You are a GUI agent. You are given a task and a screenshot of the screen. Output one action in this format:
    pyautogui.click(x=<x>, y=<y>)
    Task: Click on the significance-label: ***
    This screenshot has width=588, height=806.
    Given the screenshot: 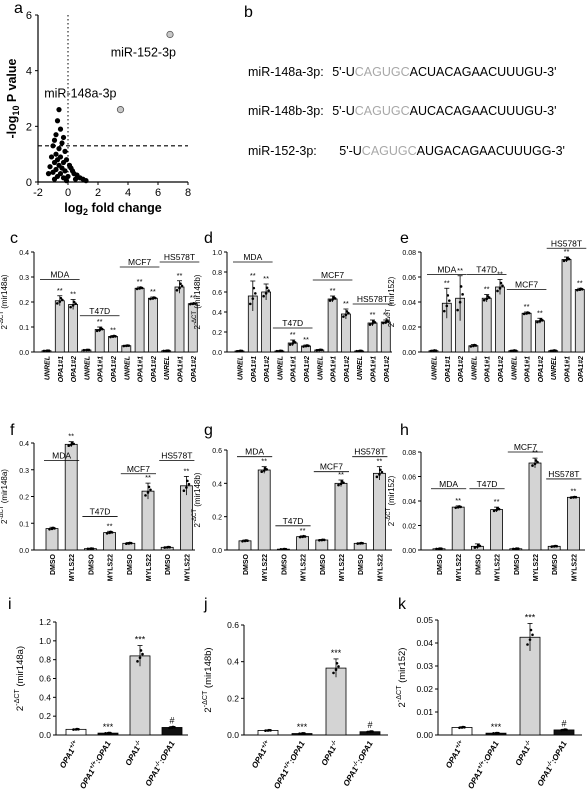 What is the action you would take?
    pyautogui.click(x=530, y=617)
    